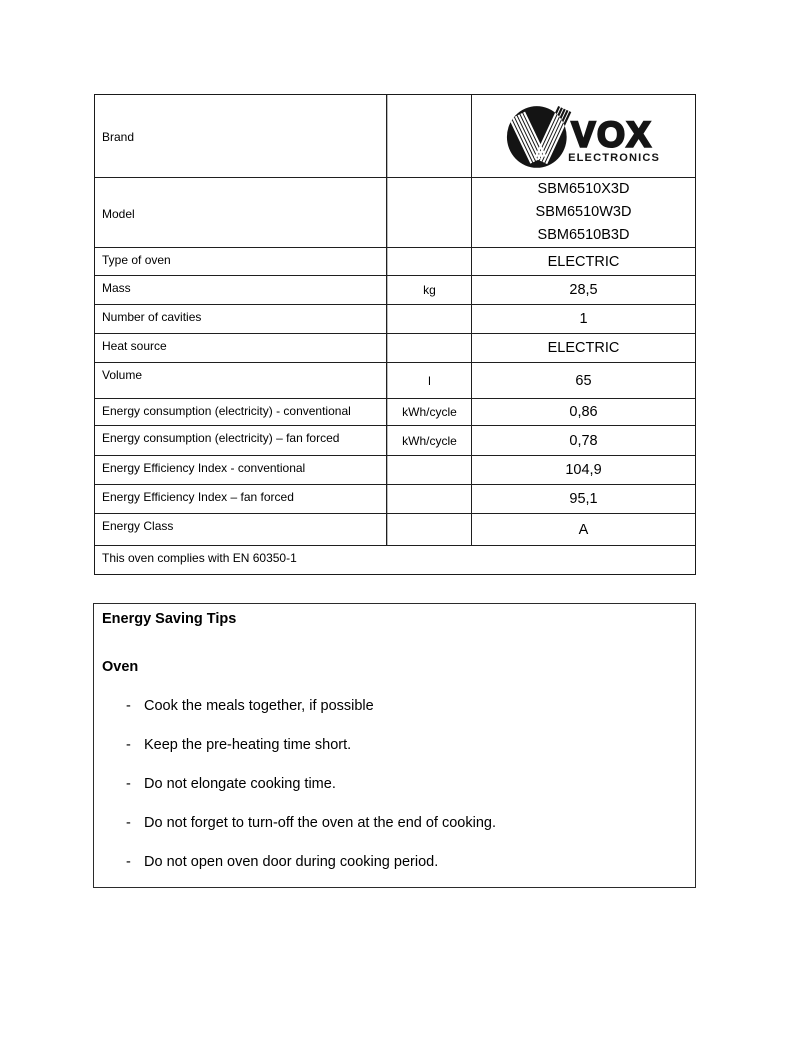 The image size is (802, 1037). What do you see at coordinates (241, 319) in the screenshot?
I see `row-label: Number of cavities` at bounding box center [241, 319].